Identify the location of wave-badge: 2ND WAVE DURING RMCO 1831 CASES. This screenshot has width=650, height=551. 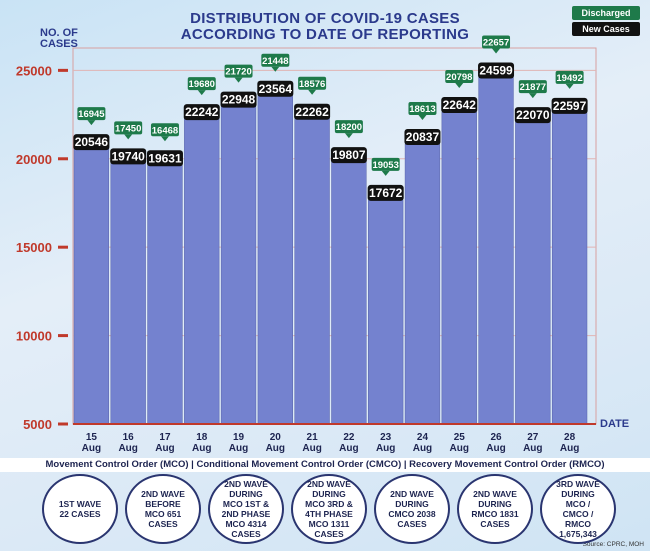
(495, 509).